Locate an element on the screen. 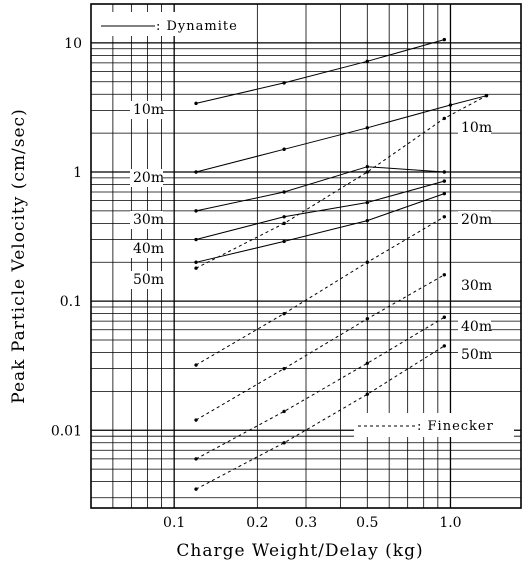 This screenshot has width=526, height=576. series-line-dynamite-10m is located at coordinates (320, 71).